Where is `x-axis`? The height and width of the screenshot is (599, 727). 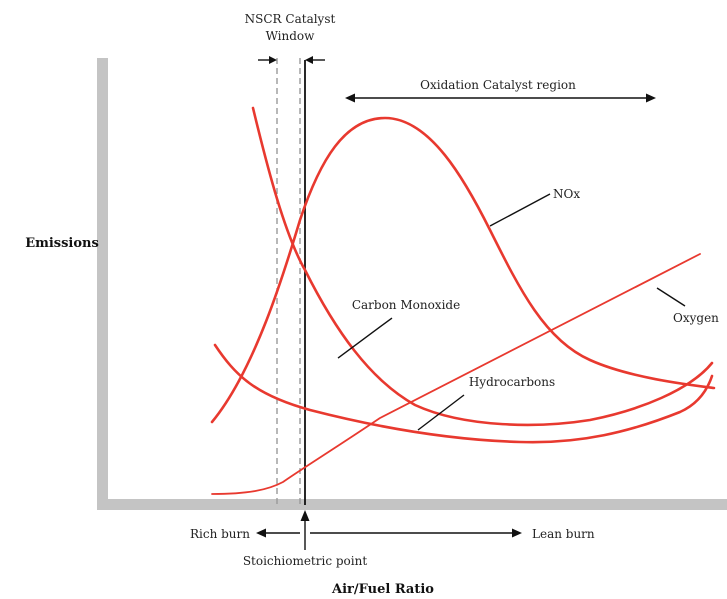
x-axis is located at coordinates (412, 504).